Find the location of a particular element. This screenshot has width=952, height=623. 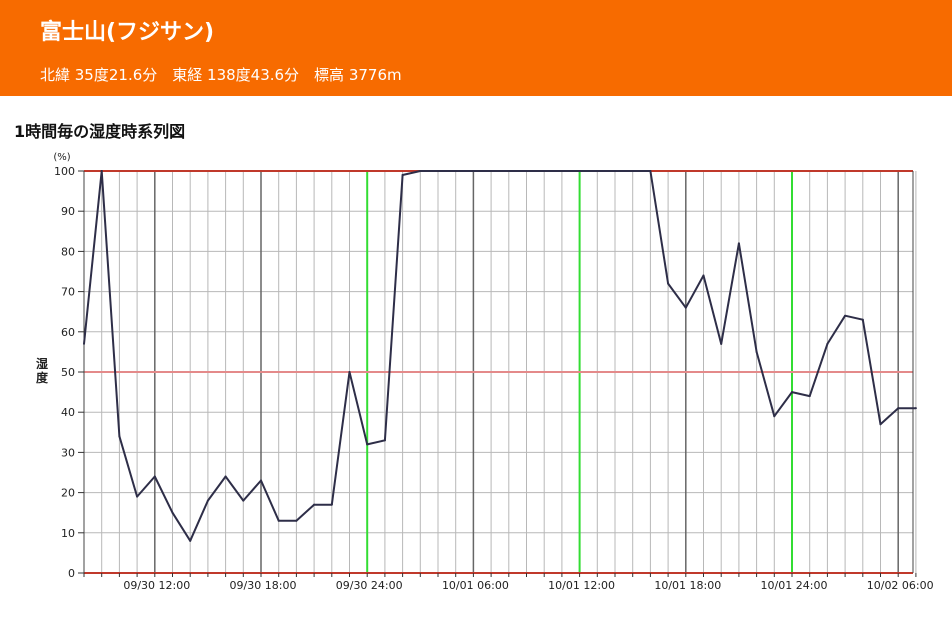

x-tick-label: 10/01 24:00 is located at coordinates (794, 585).